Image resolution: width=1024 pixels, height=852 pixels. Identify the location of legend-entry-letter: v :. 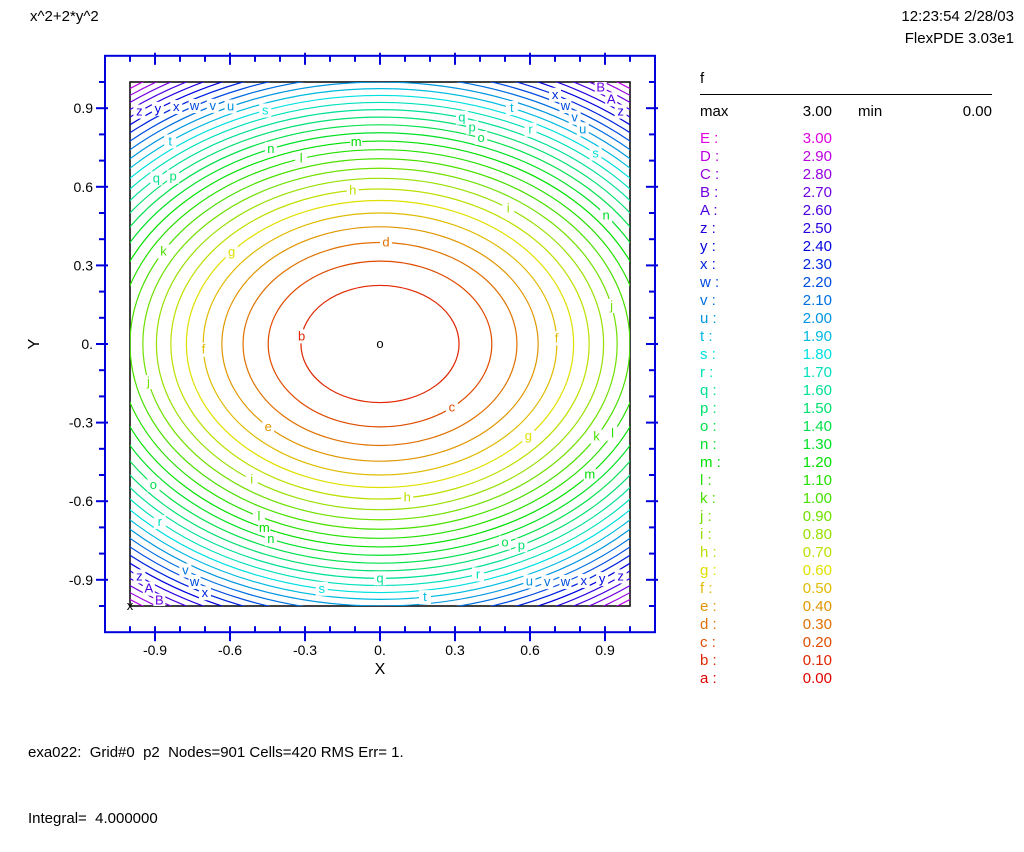
(708, 300).